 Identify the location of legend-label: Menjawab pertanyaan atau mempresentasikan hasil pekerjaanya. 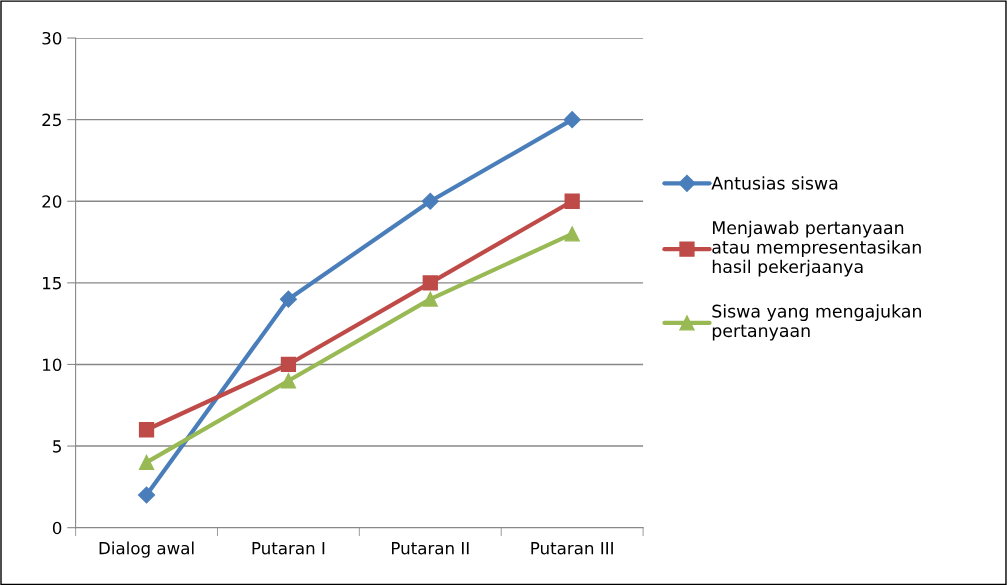
(816, 248).